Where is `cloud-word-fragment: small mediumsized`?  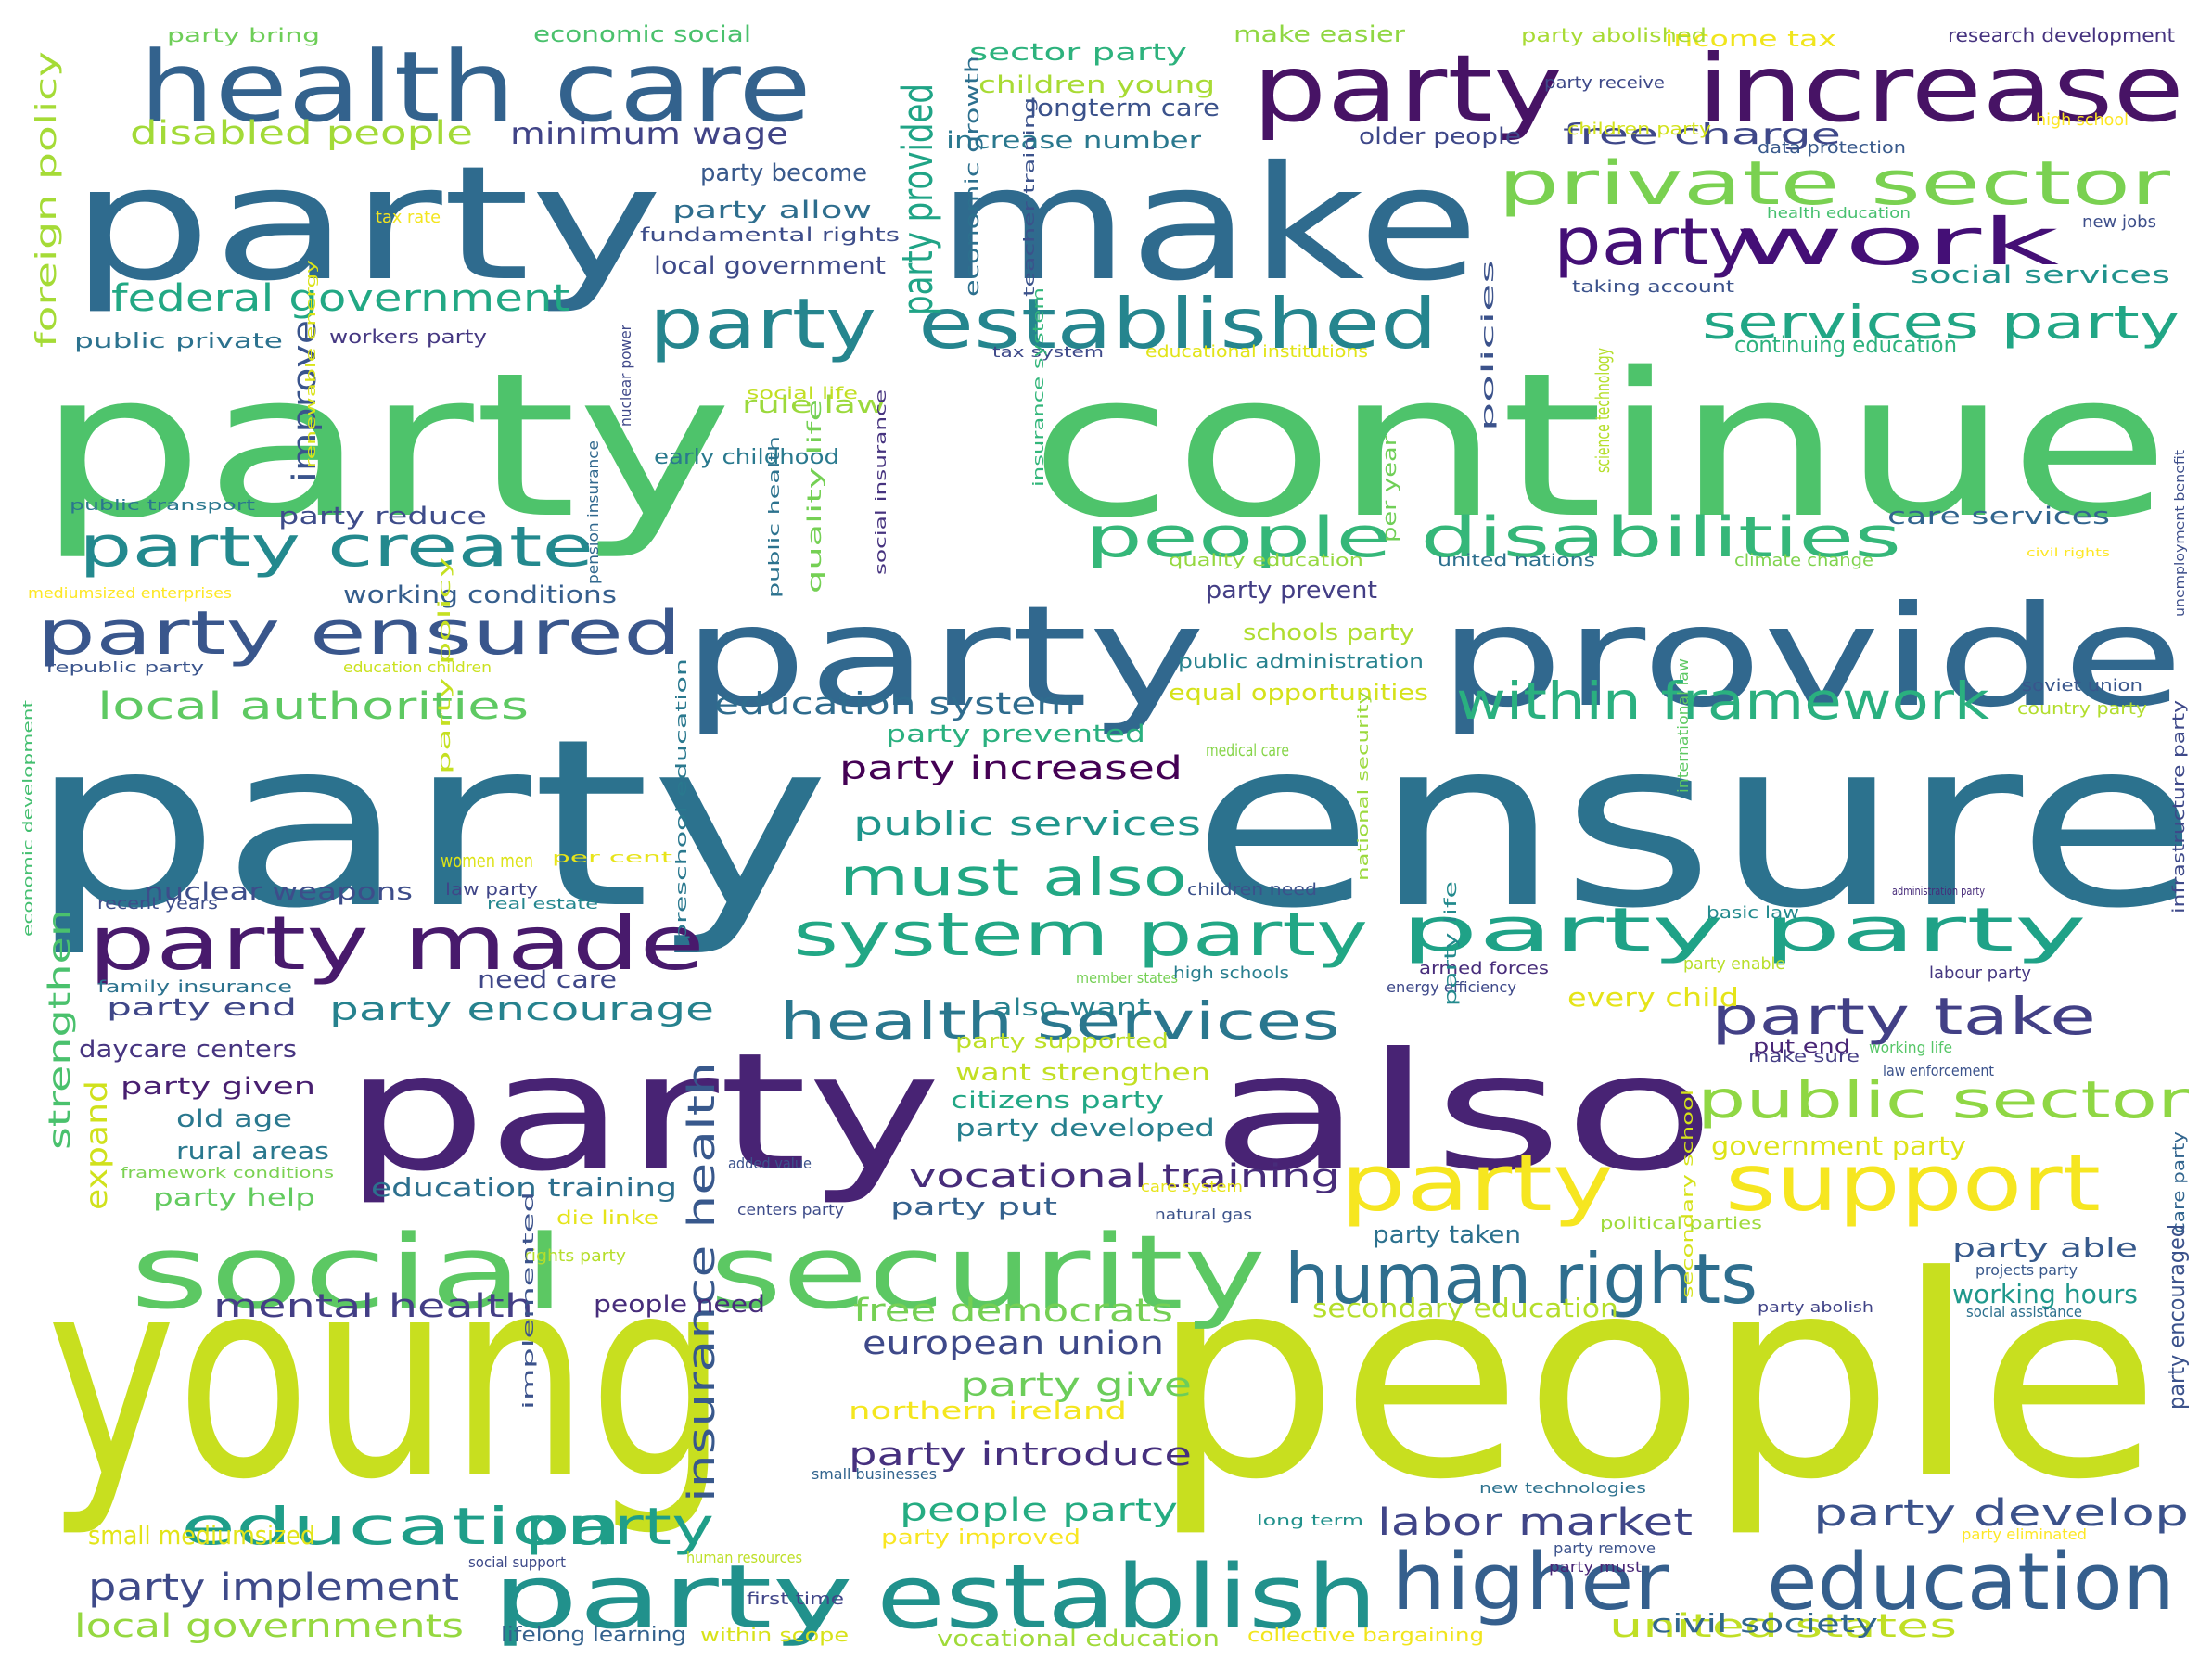 cloud-word-fragment: small mediumsized is located at coordinates (201, 1535).